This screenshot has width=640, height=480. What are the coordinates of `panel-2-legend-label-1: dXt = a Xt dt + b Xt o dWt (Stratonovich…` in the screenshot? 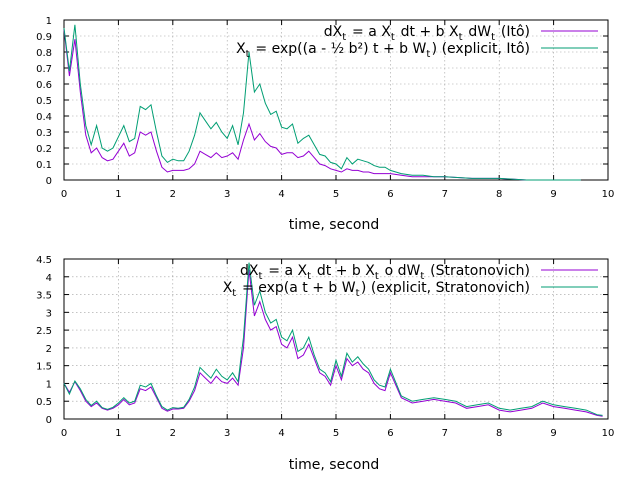 It's located at (385, 272).